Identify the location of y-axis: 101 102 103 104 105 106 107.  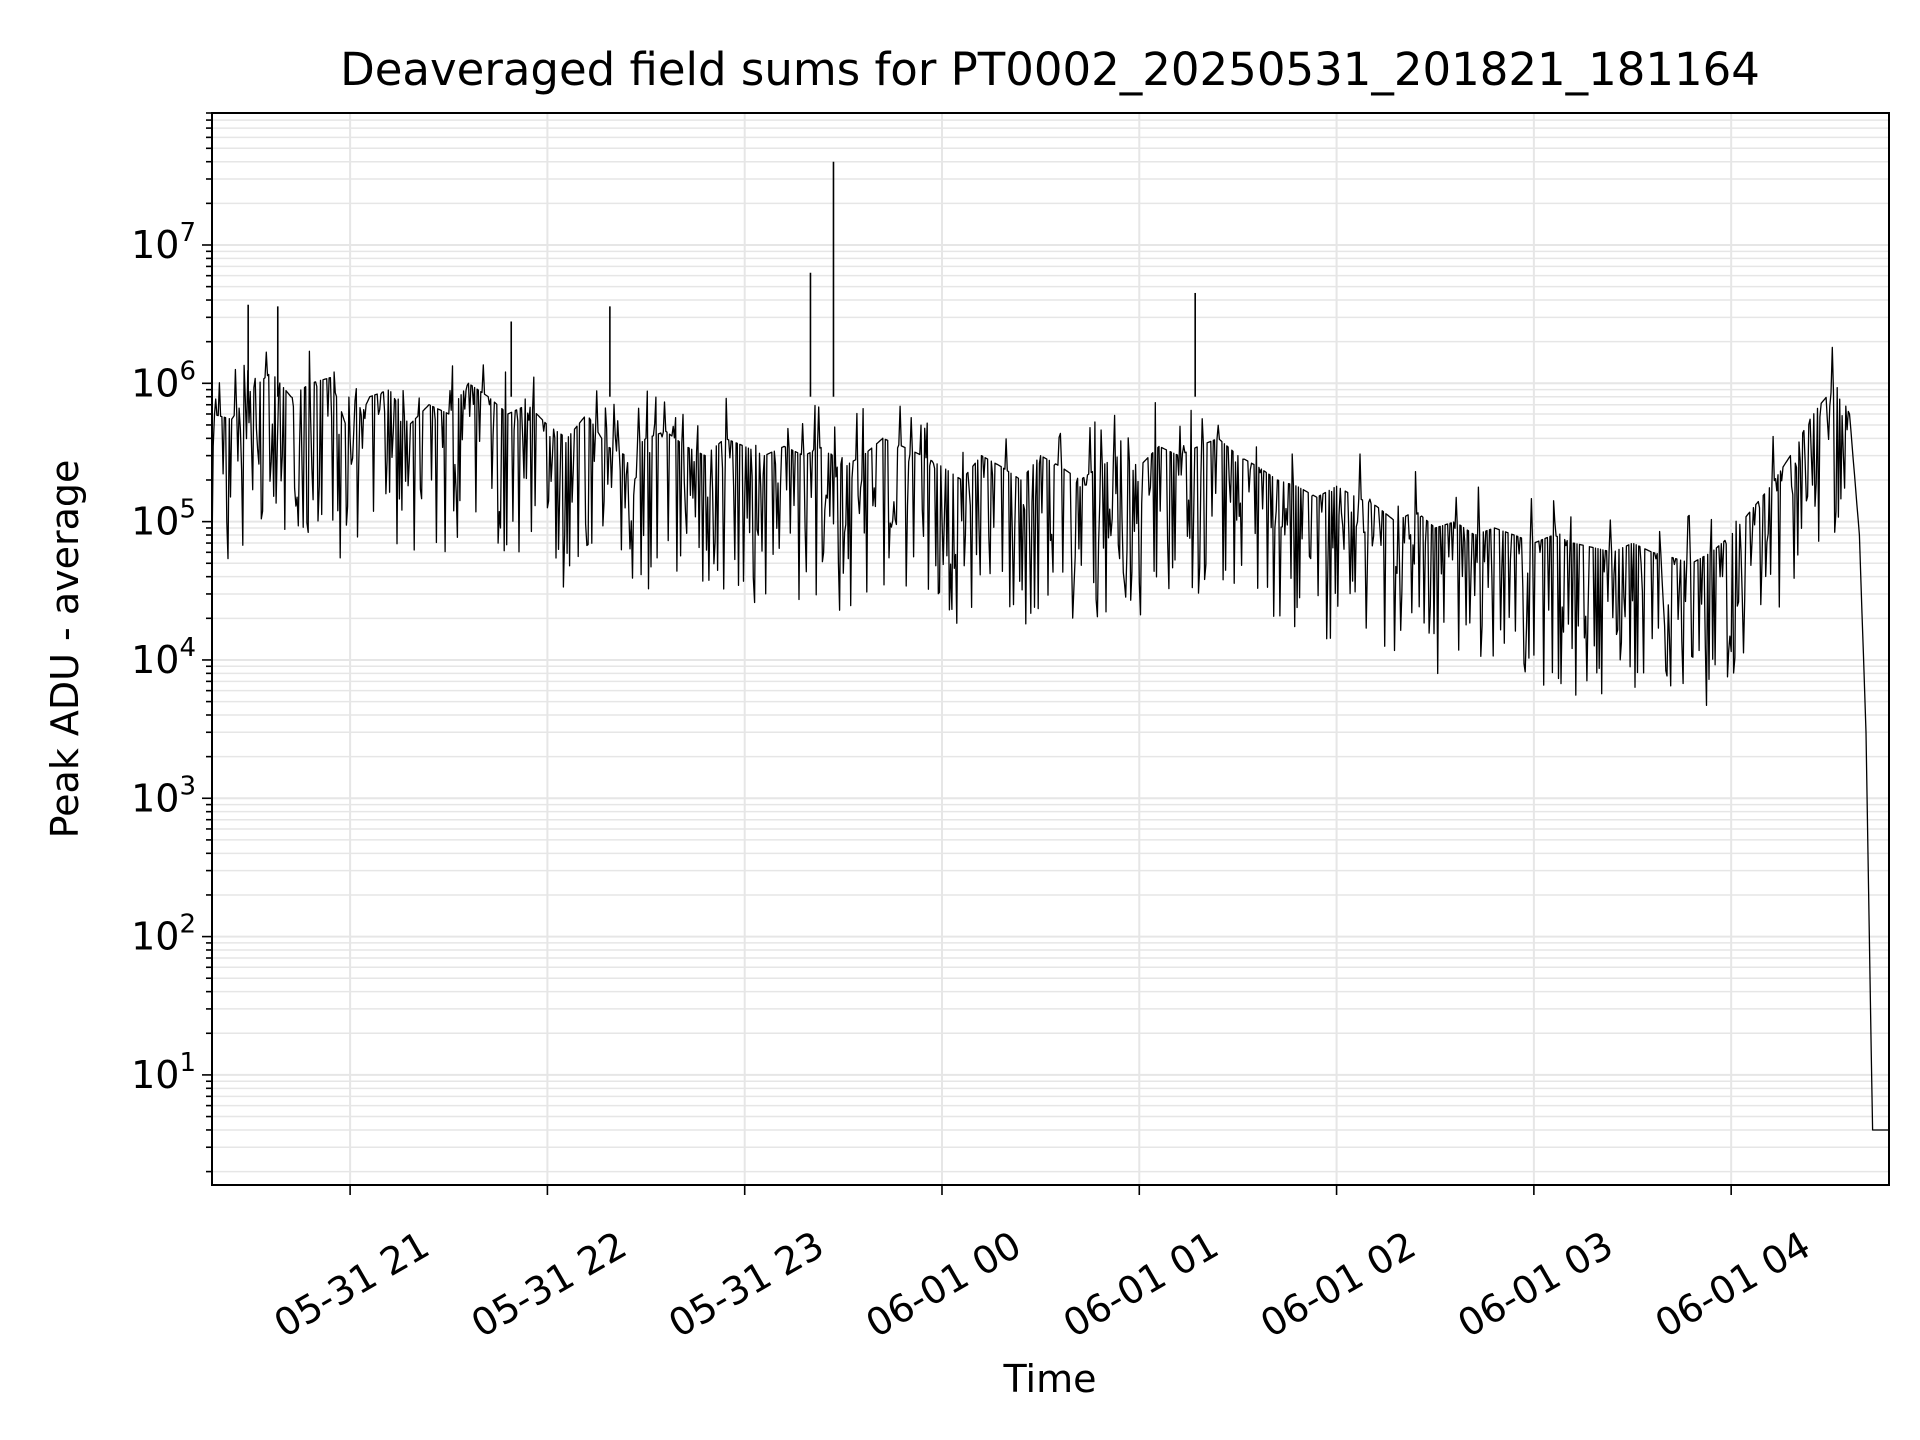
(171, 642).